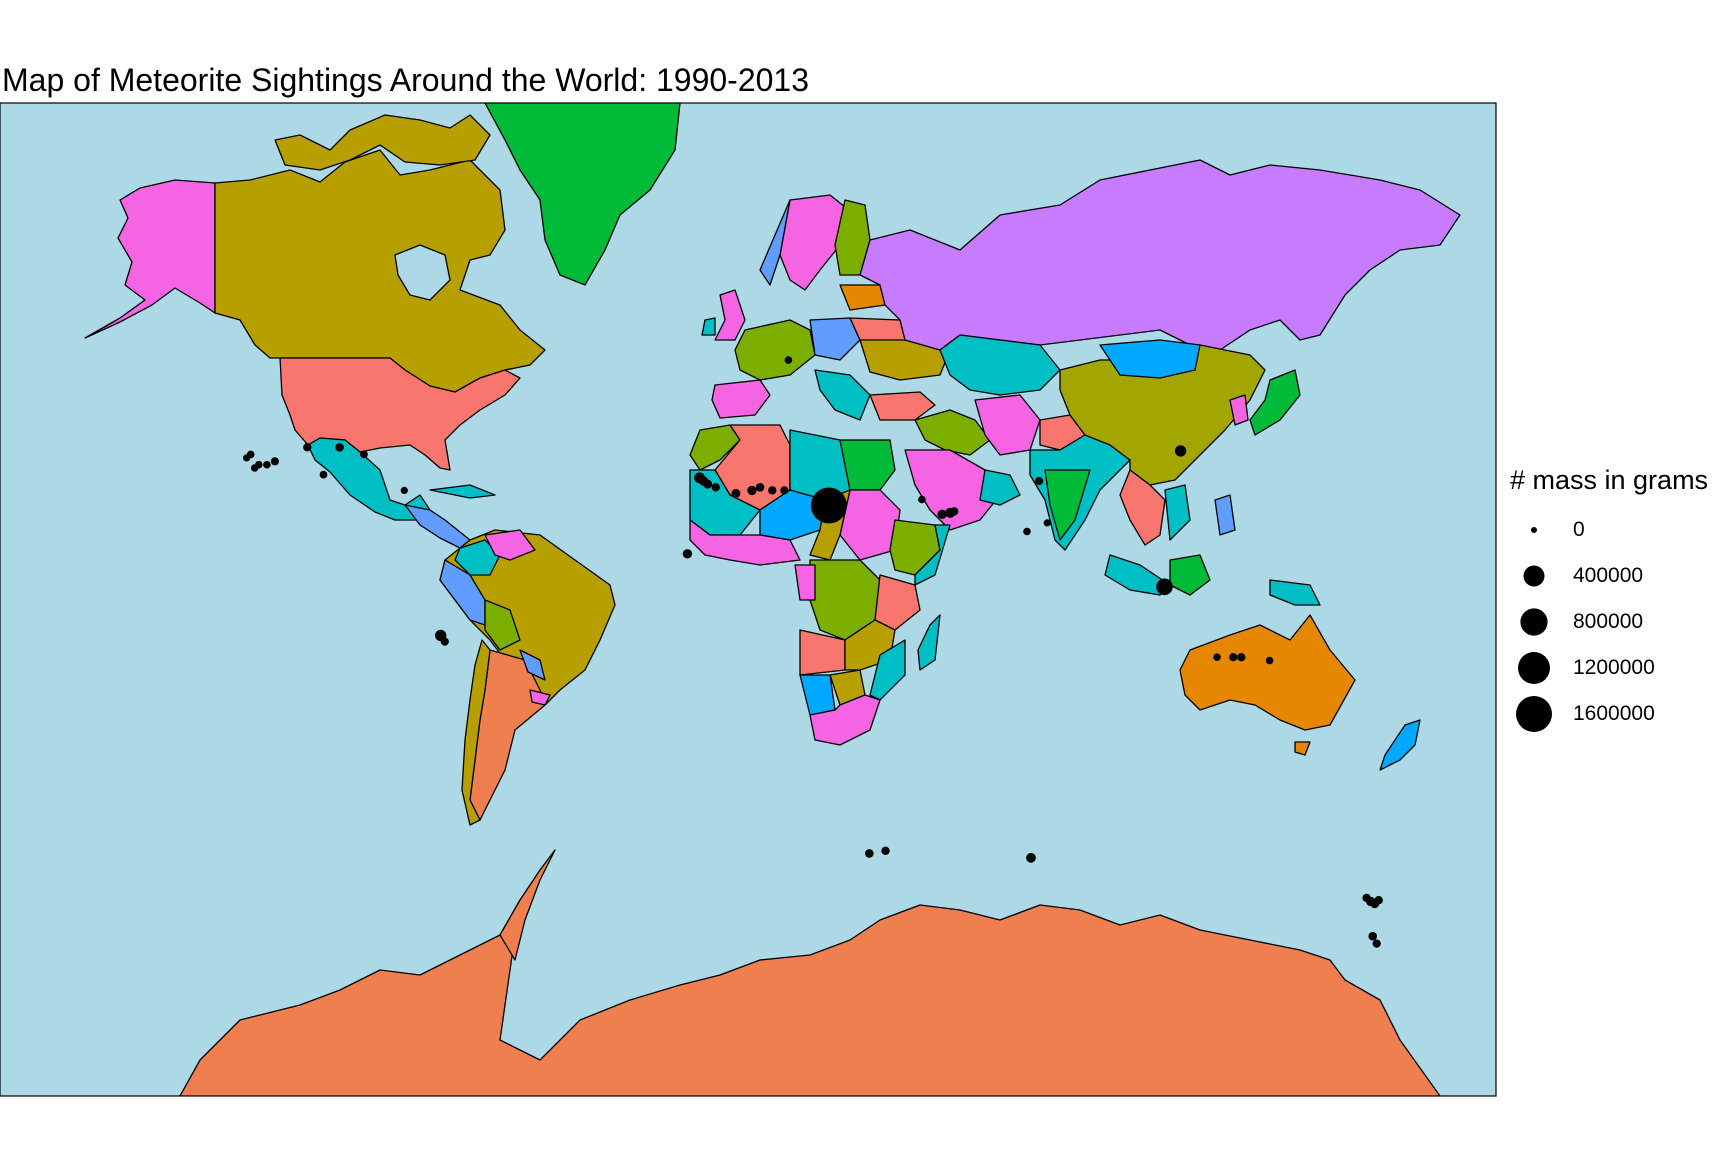  Describe the element at coordinates (867, 465) in the screenshot. I see `region-egypt` at that location.